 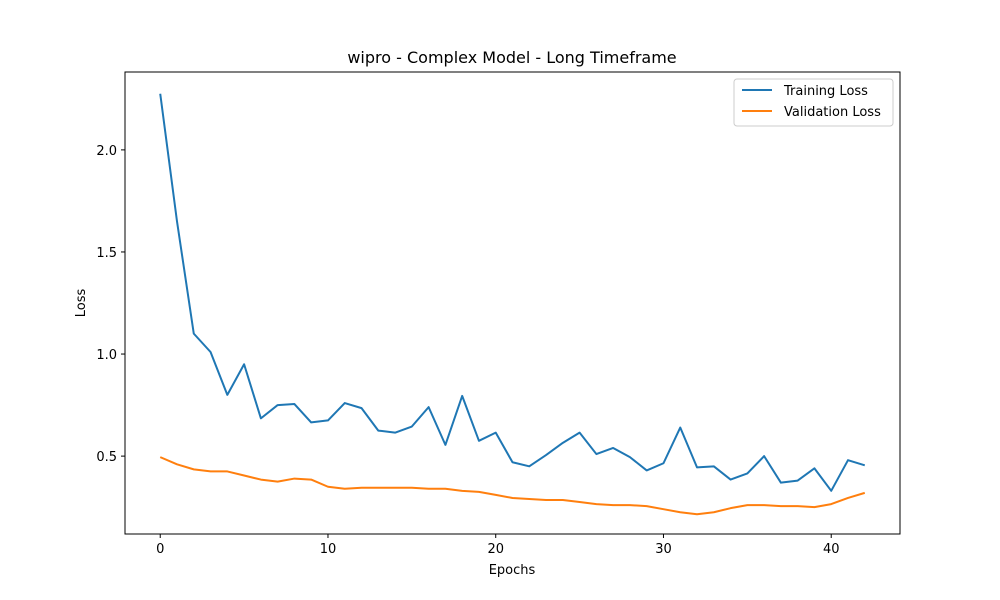 I want to click on legend-label-validation-loss: Validation Loss, so click(x=832, y=112).